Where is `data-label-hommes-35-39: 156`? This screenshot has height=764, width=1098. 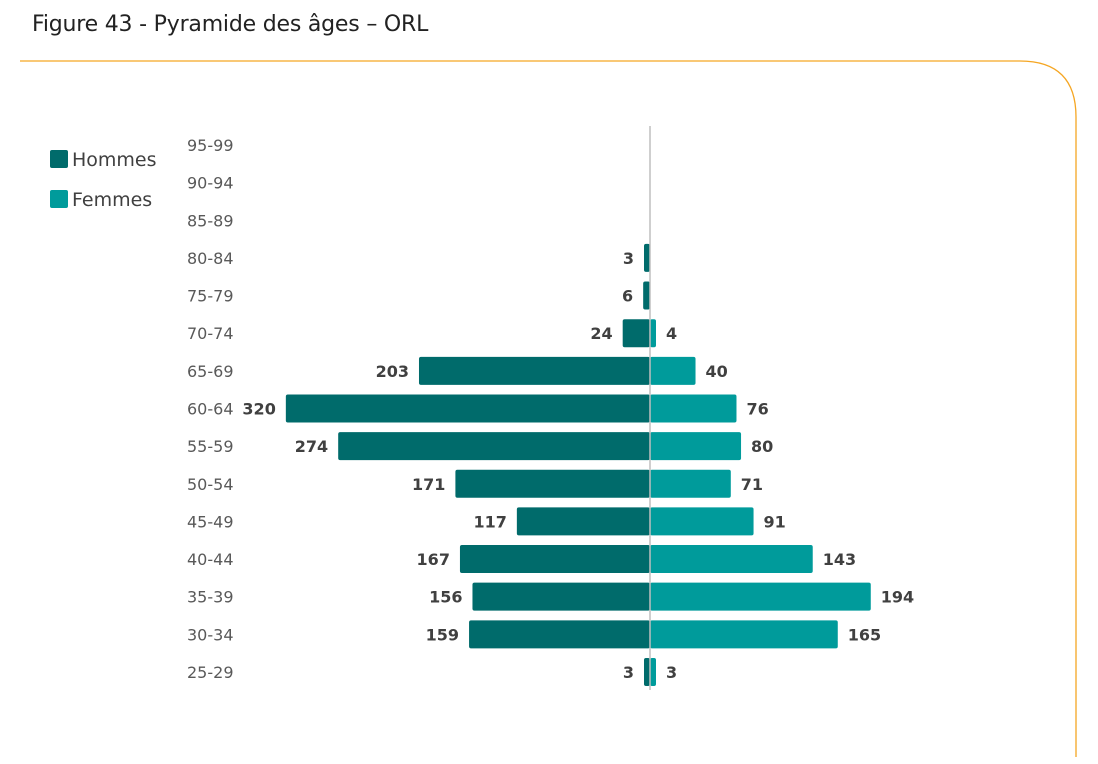
data-label-hommes-35-39: 156 is located at coordinates (445, 597).